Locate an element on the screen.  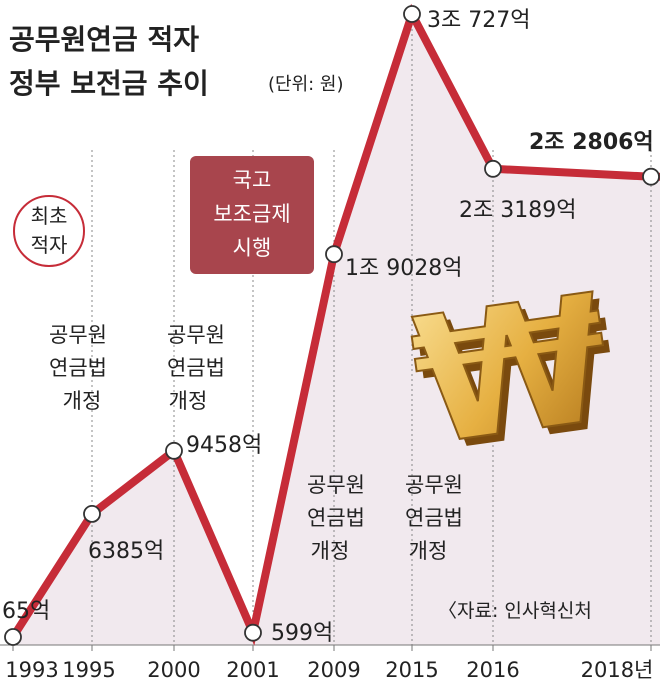
x-label-6: 2016 is located at coordinates (492, 670).